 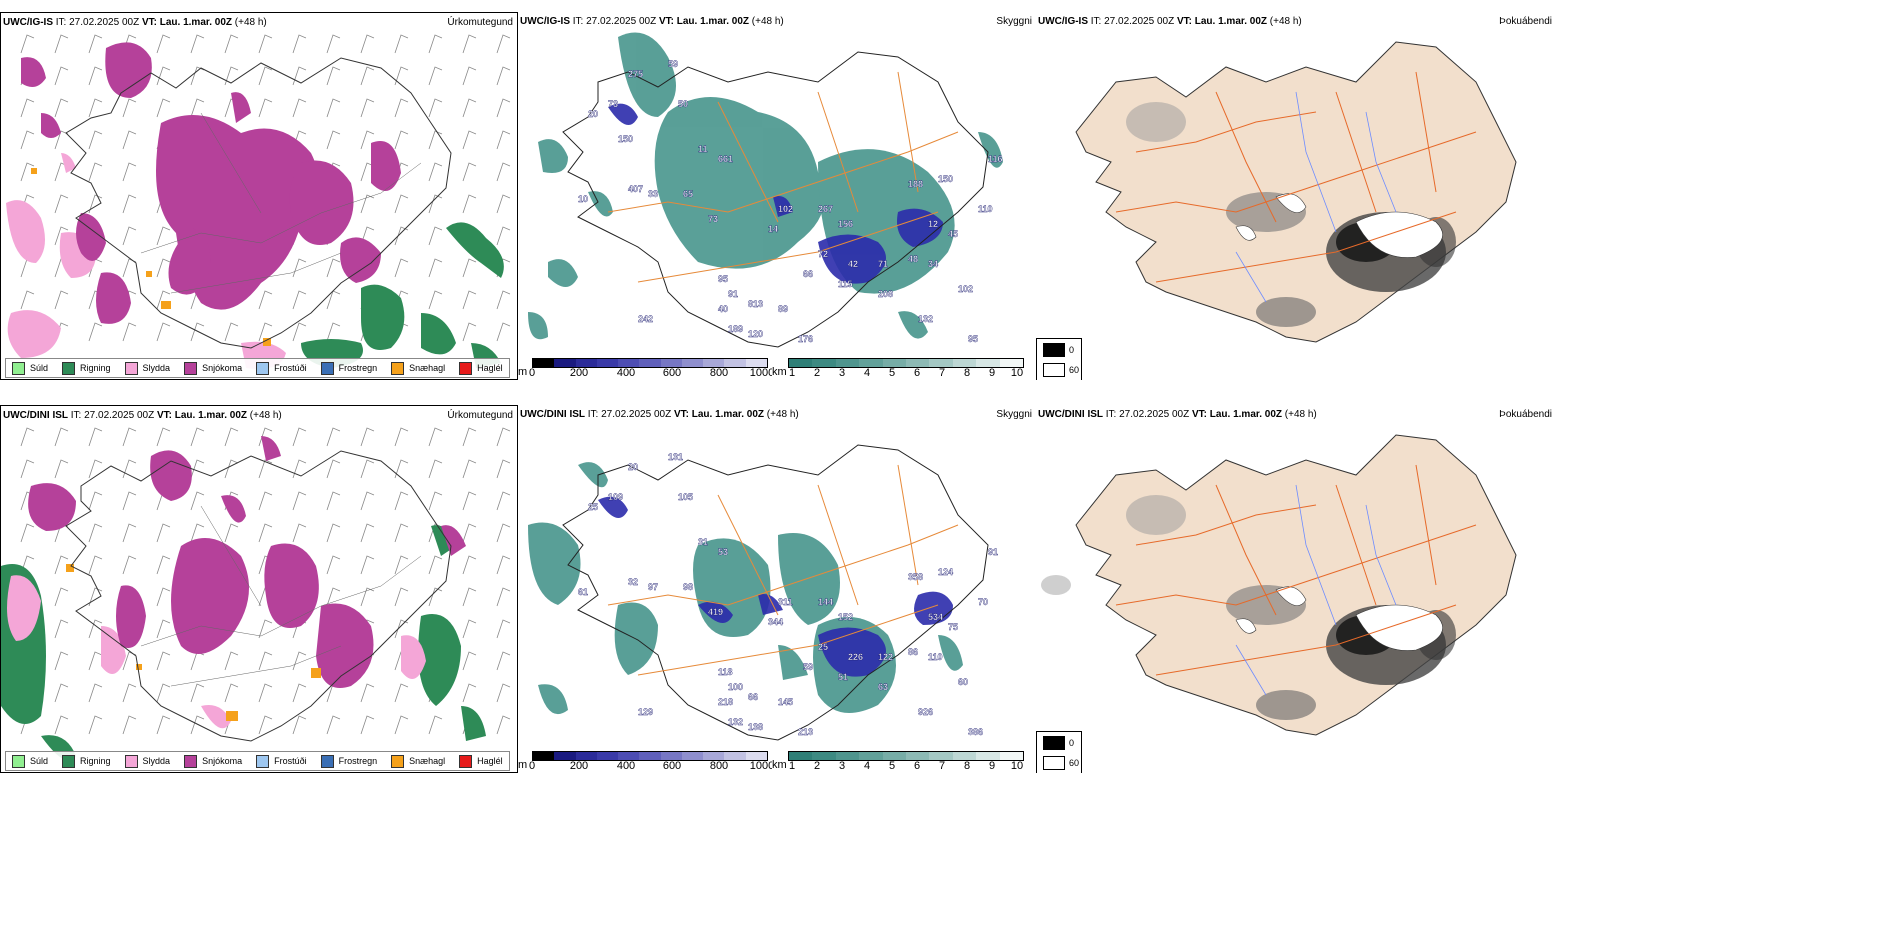 I want to click on visibility-value-label: 122, so click(x=885, y=657).